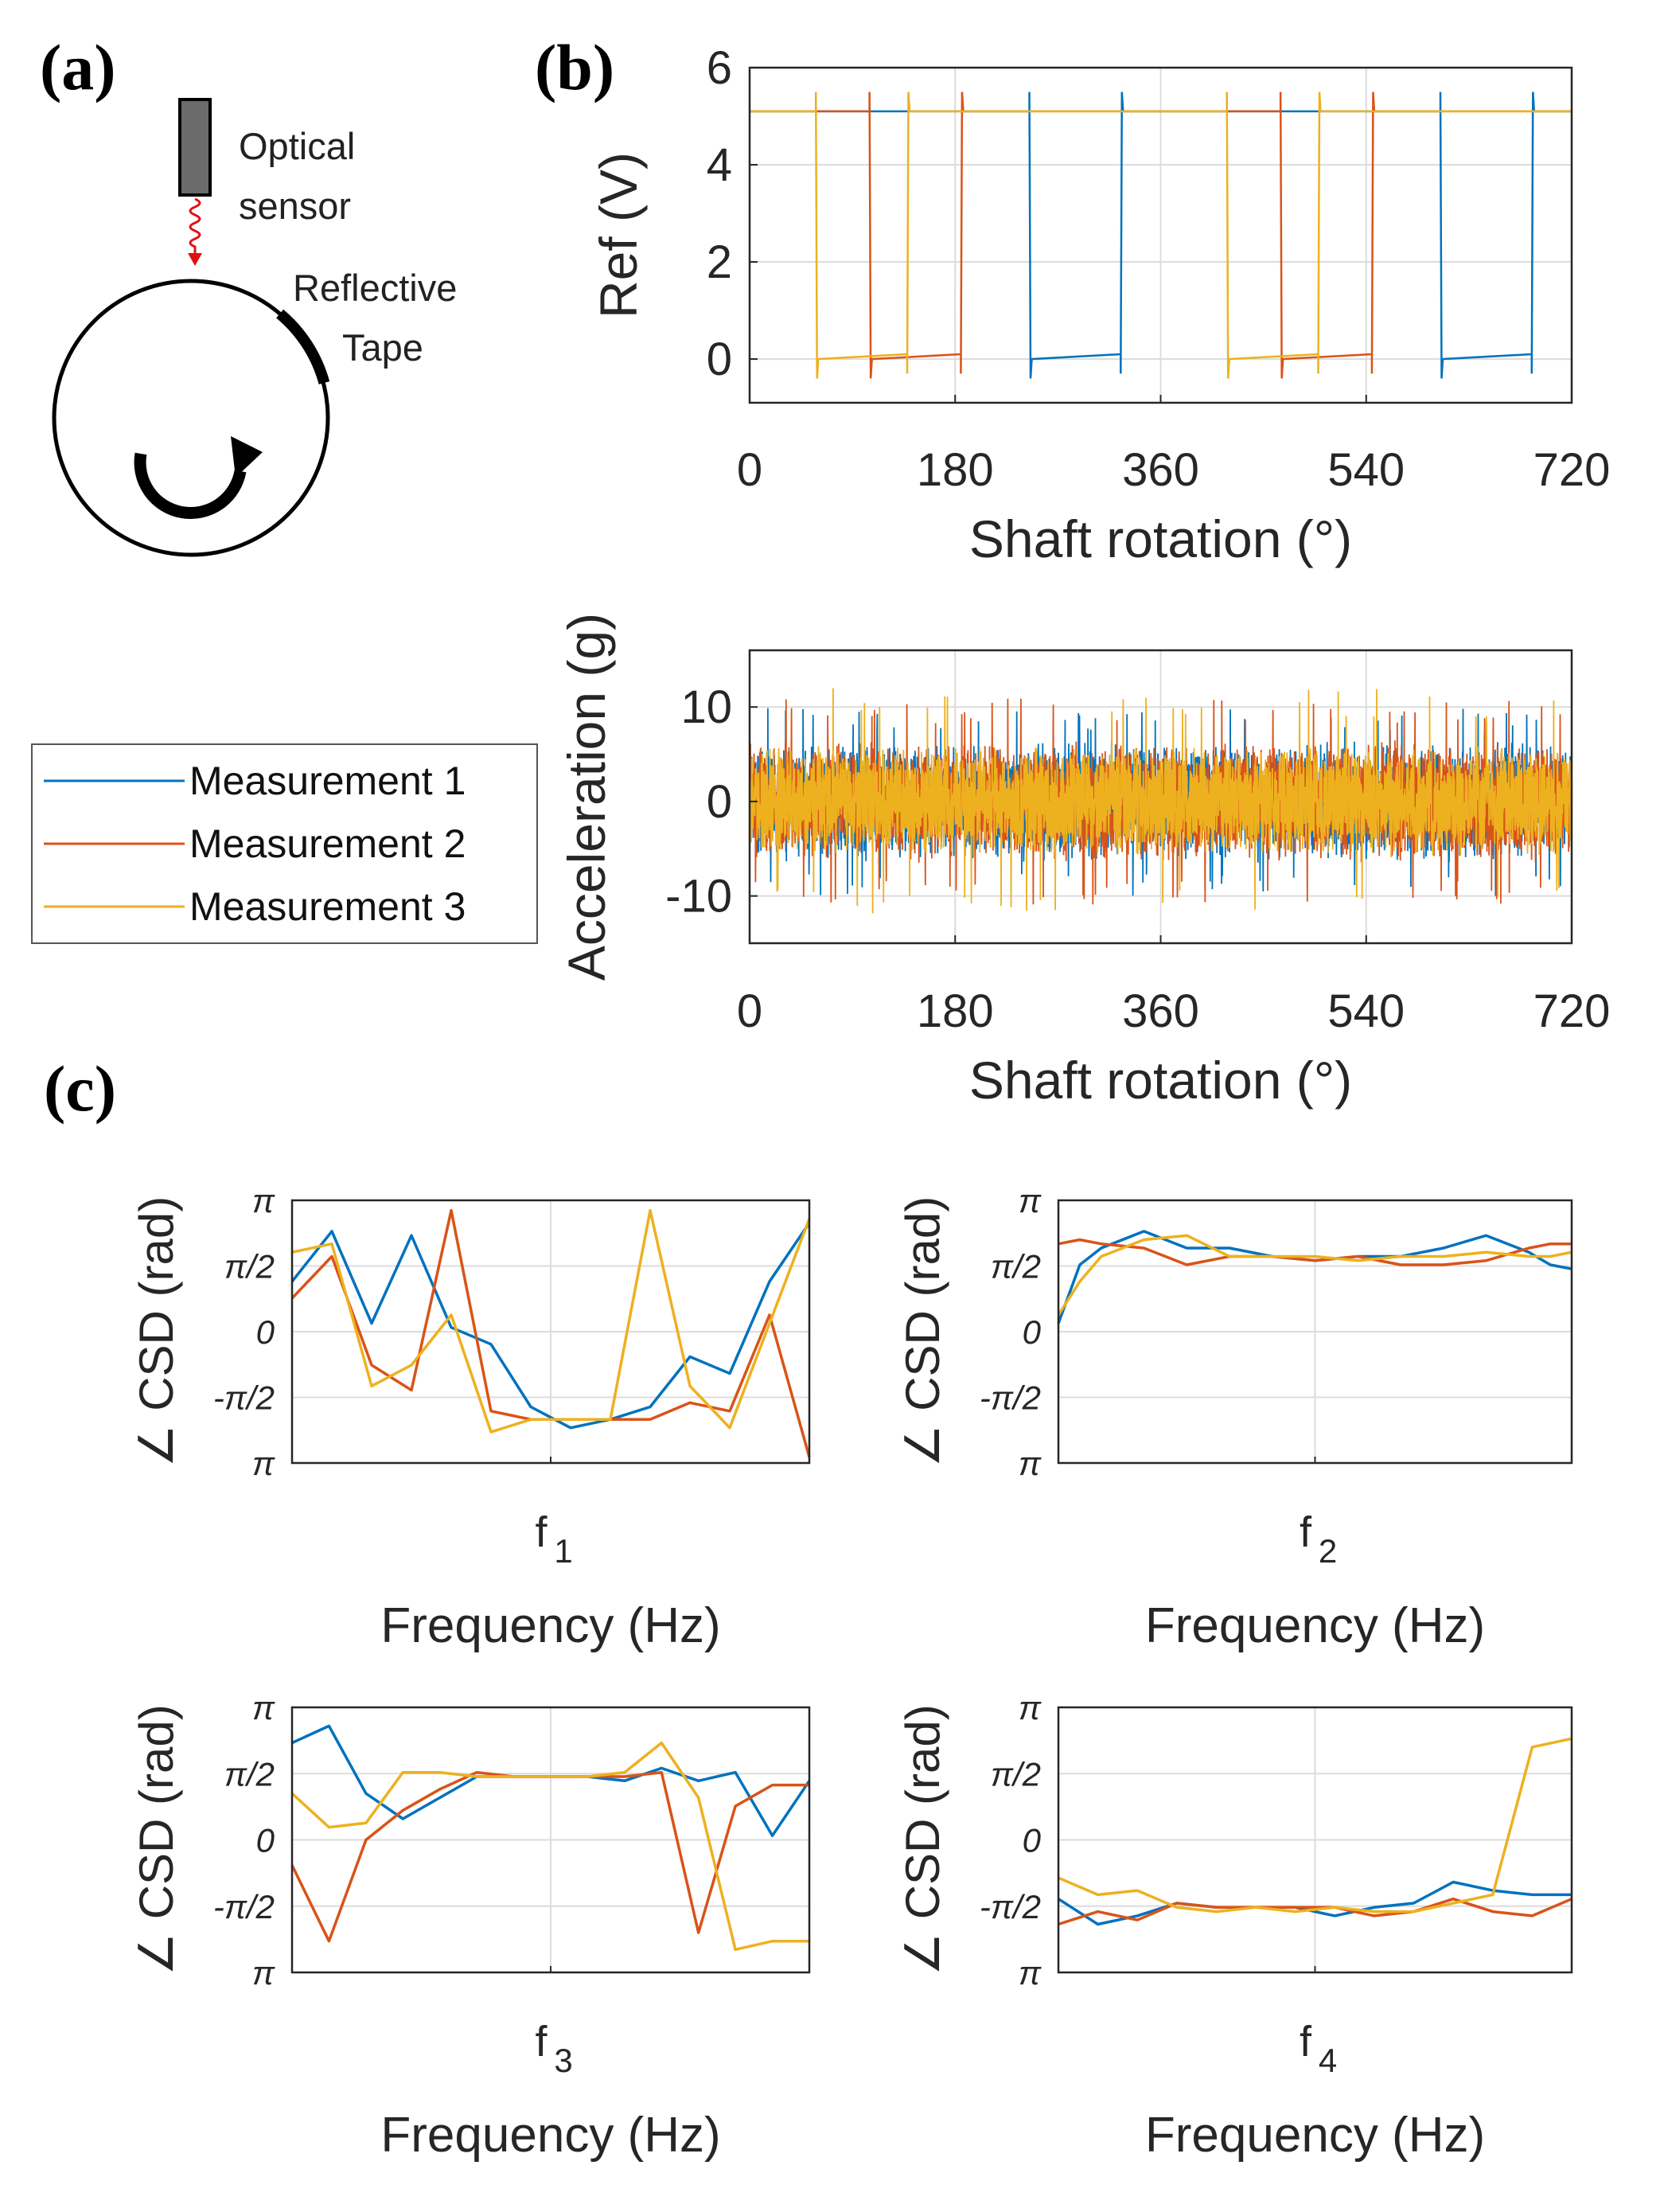 The height and width of the screenshot is (2212, 1664). What do you see at coordinates (1328, 2060) in the screenshot?
I see `x-tick-subscript: 4` at bounding box center [1328, 2060].